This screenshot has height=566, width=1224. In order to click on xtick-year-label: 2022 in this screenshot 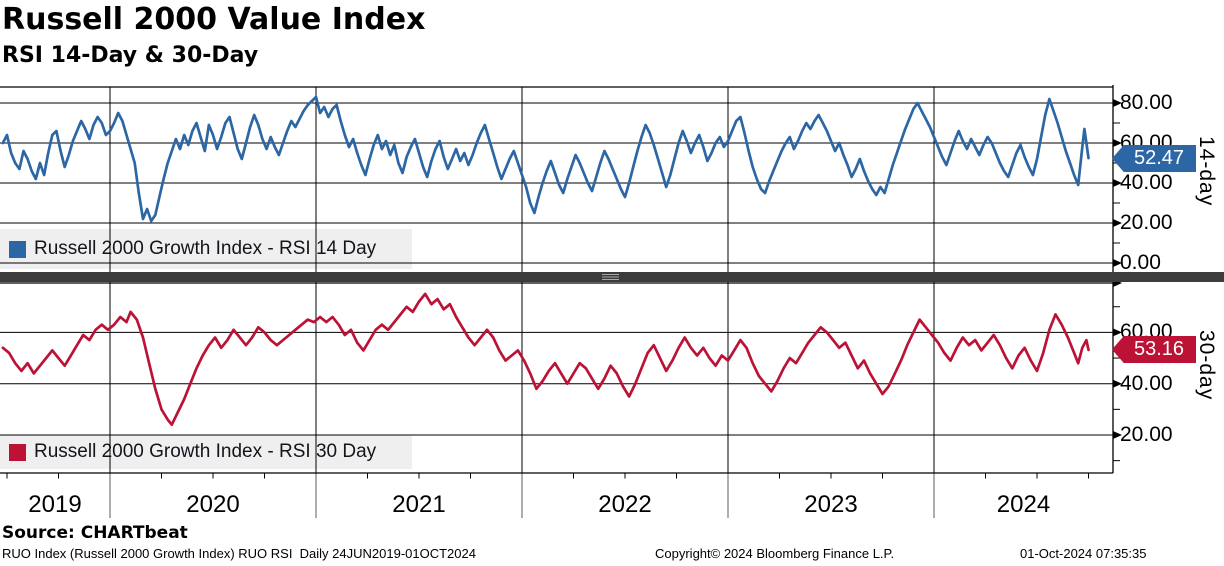, I will do `click(625, 504)`.